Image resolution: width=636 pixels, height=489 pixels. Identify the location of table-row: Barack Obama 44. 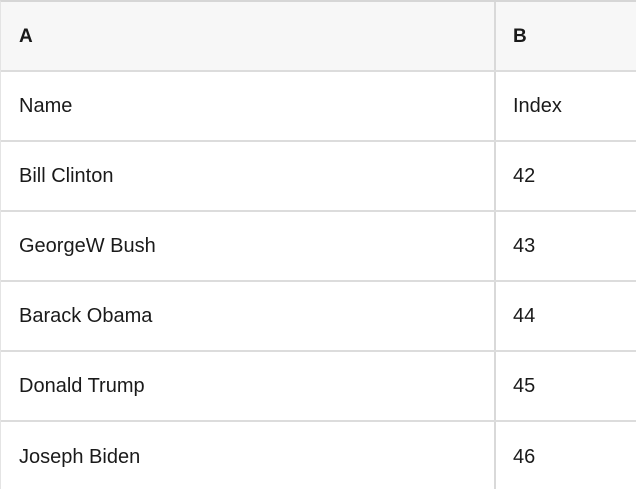
(318, 317).